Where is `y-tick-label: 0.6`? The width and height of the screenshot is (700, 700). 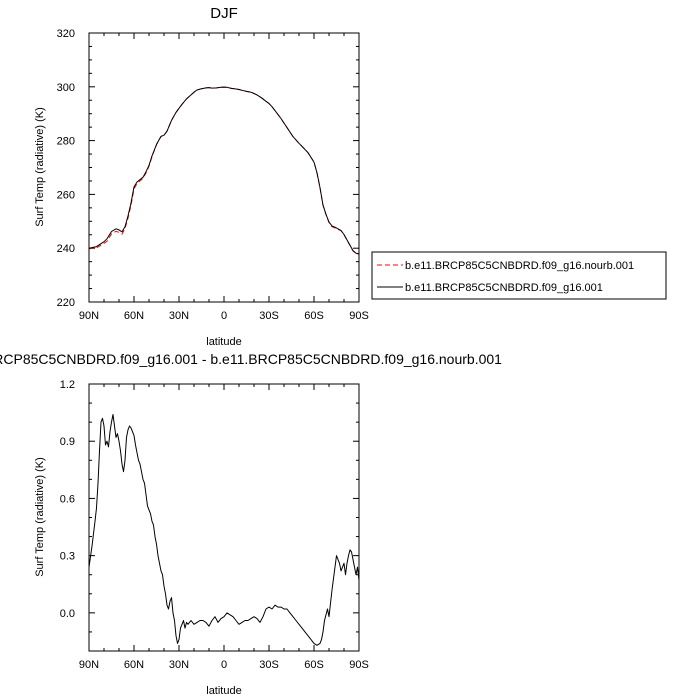
y-tick-label: 0.6 is located at coordinates (67, 499).